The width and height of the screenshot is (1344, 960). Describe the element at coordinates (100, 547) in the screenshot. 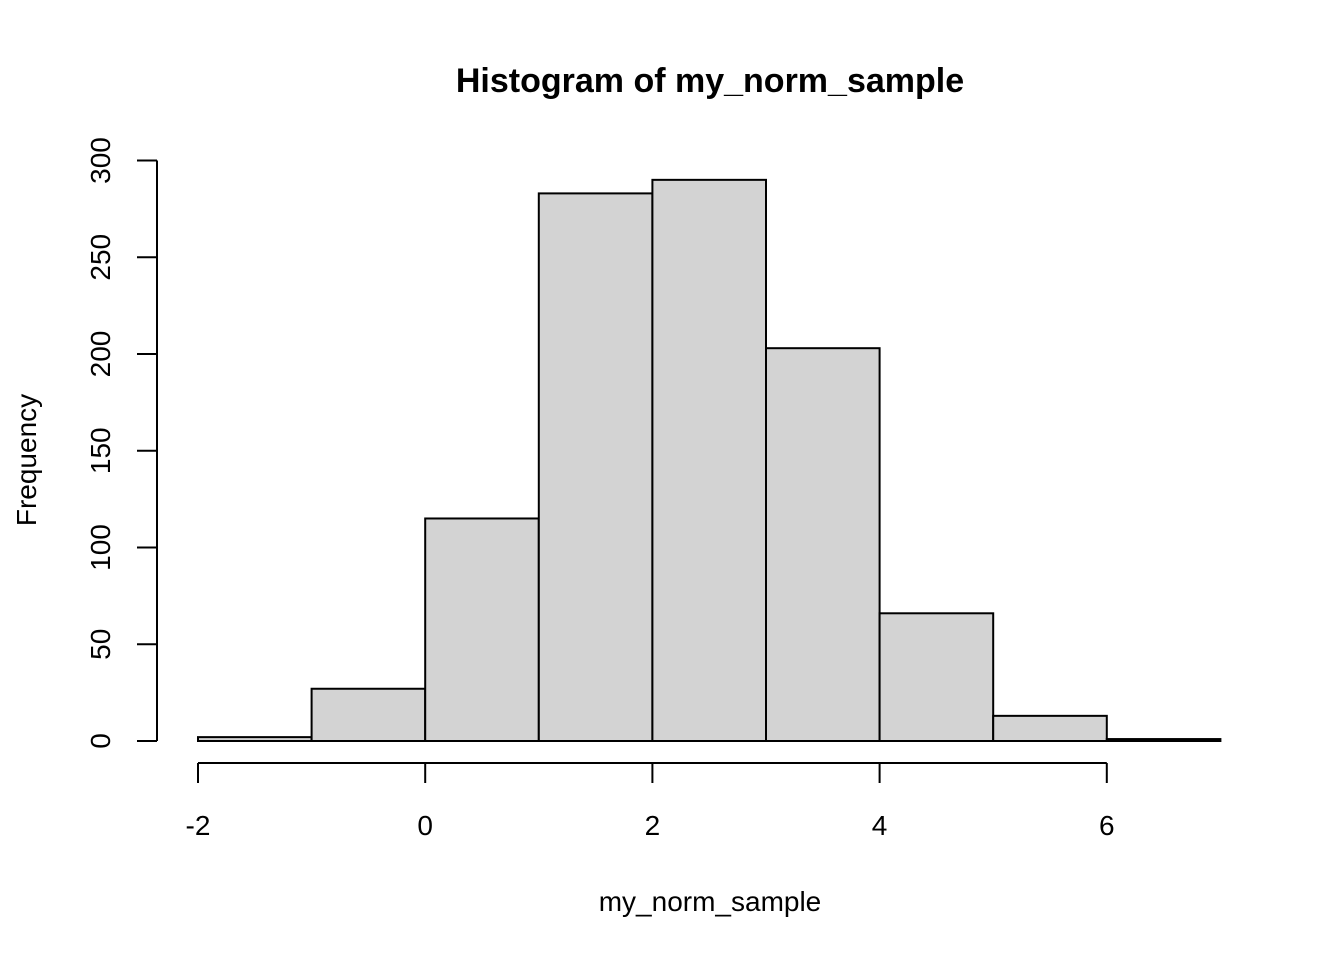

I see `y-tick-label: 100` at that location.